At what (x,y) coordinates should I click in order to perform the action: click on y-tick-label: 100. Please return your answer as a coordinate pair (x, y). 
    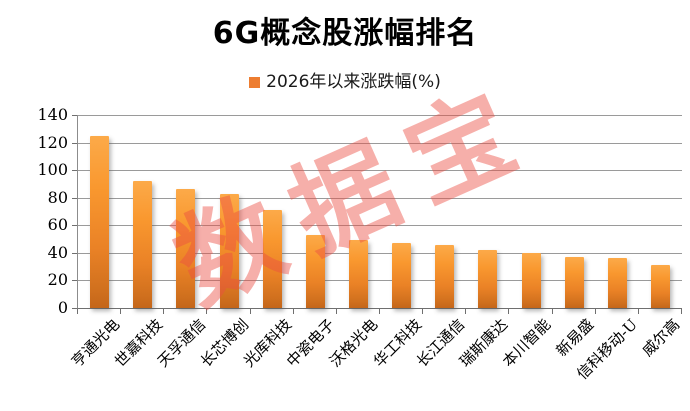
    Looking at the image, I should click on (52, 170).